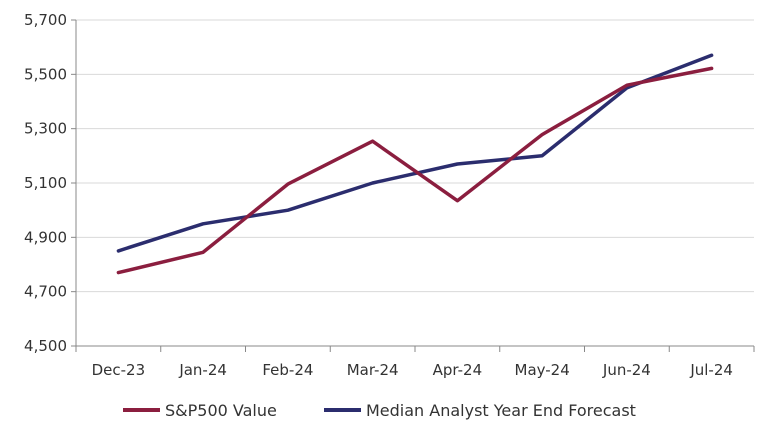 This screenshot has height=440, width=776. I want to click on x-tick-label: Mar-24, so click(373, 370).